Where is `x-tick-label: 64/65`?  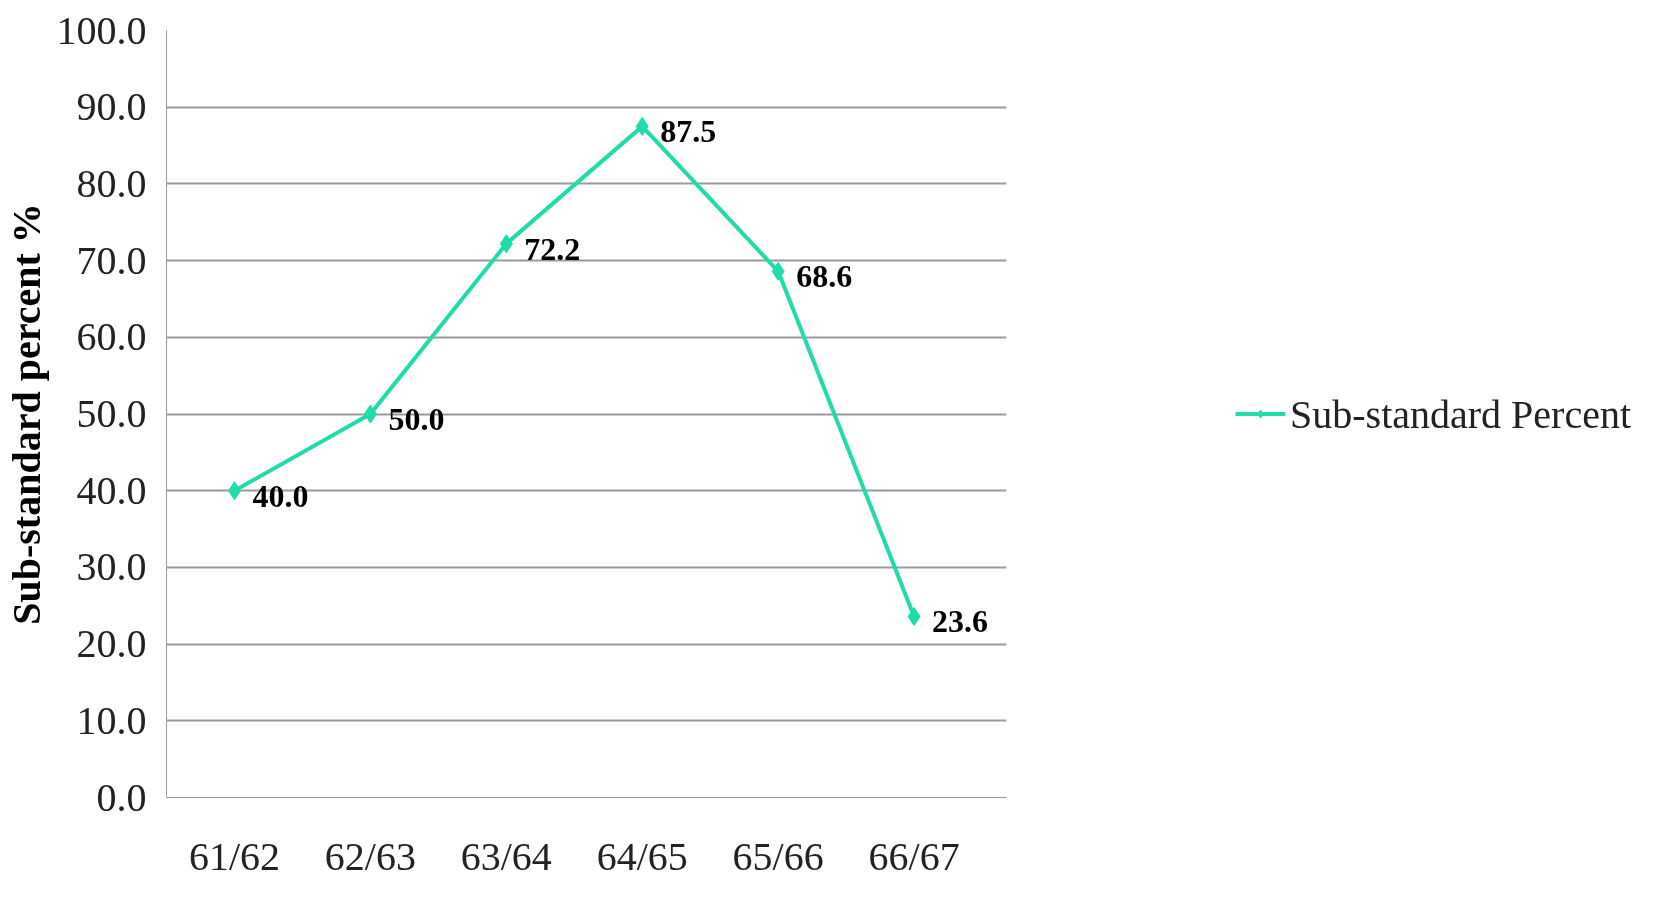
x-tick-label: 64/65 is located at coordinates (642, 856).